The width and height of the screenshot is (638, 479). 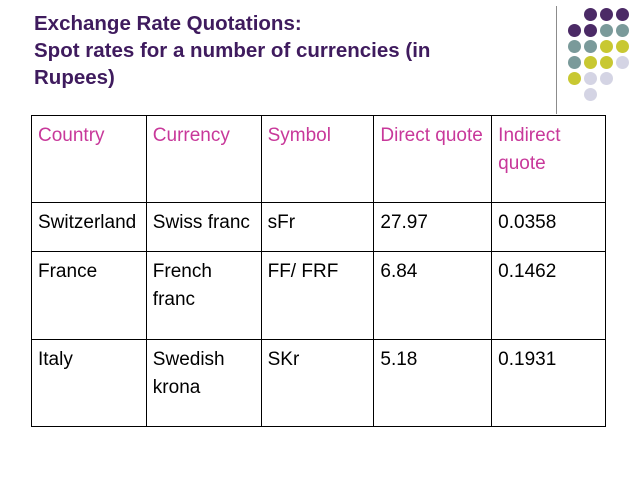 What do you see at coordinates (168, 23) in the screenshot?
I see `title-line: Exchange Rate Quotations:` at bounding box center [168, 23].